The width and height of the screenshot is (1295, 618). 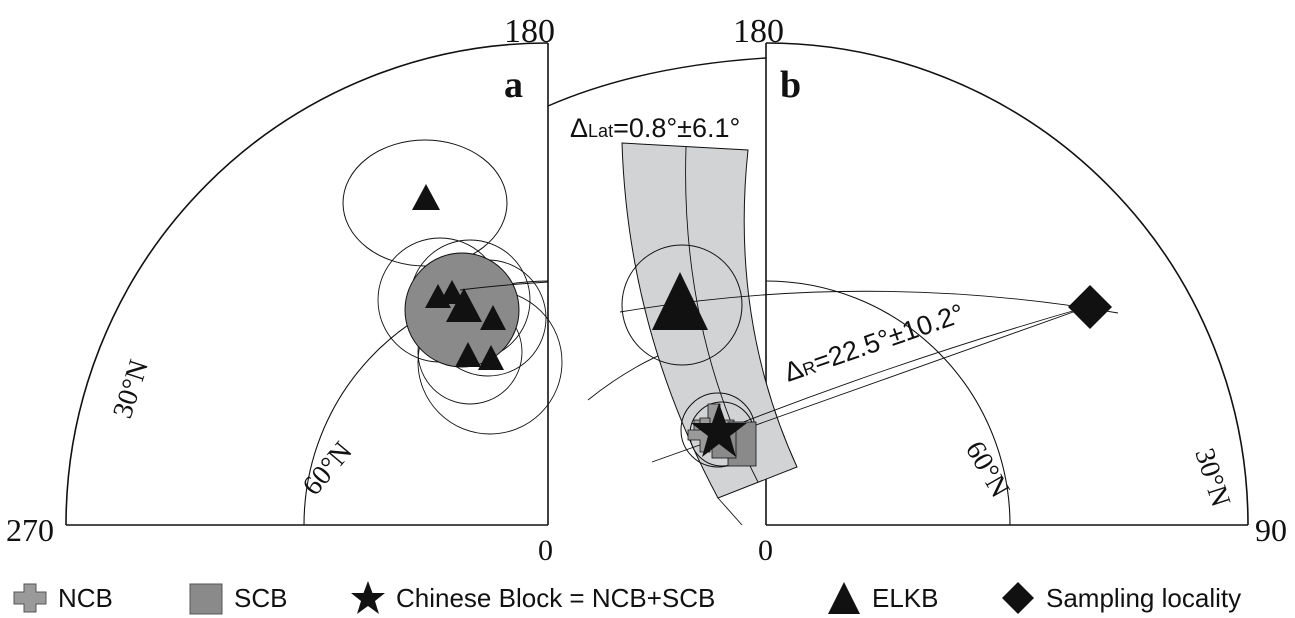 What do you see at coordinates (131, 389) in the screenshot?
I see `panel-a-30n-label: 30°N` at bounding box center [131, 389].